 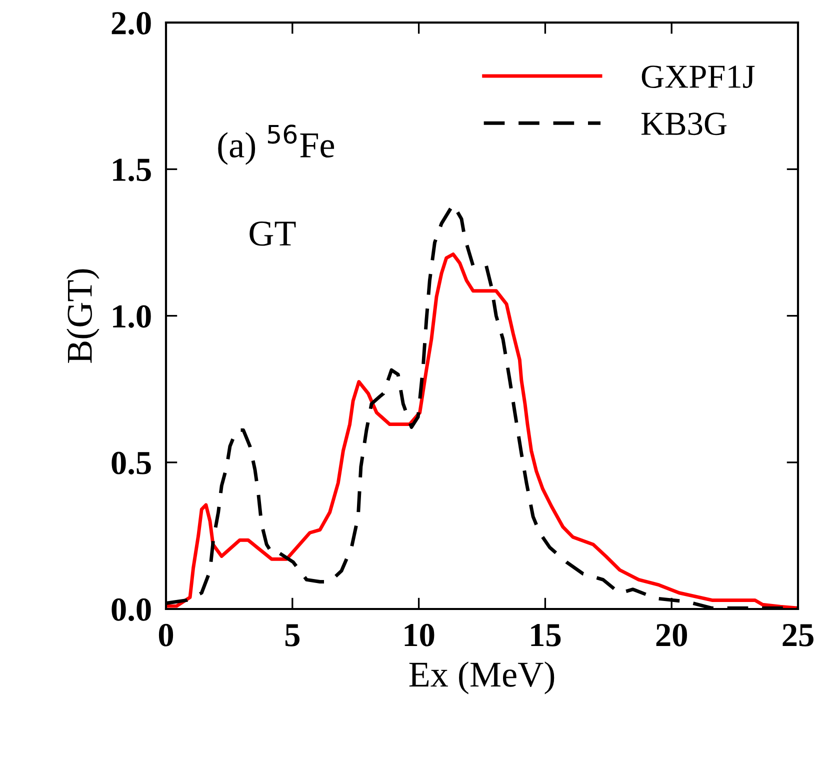 What do you see at coordinates (132, 170) in the screenshot?
I see `y-tick-label: 1.5` at bounding box center [132, 170].